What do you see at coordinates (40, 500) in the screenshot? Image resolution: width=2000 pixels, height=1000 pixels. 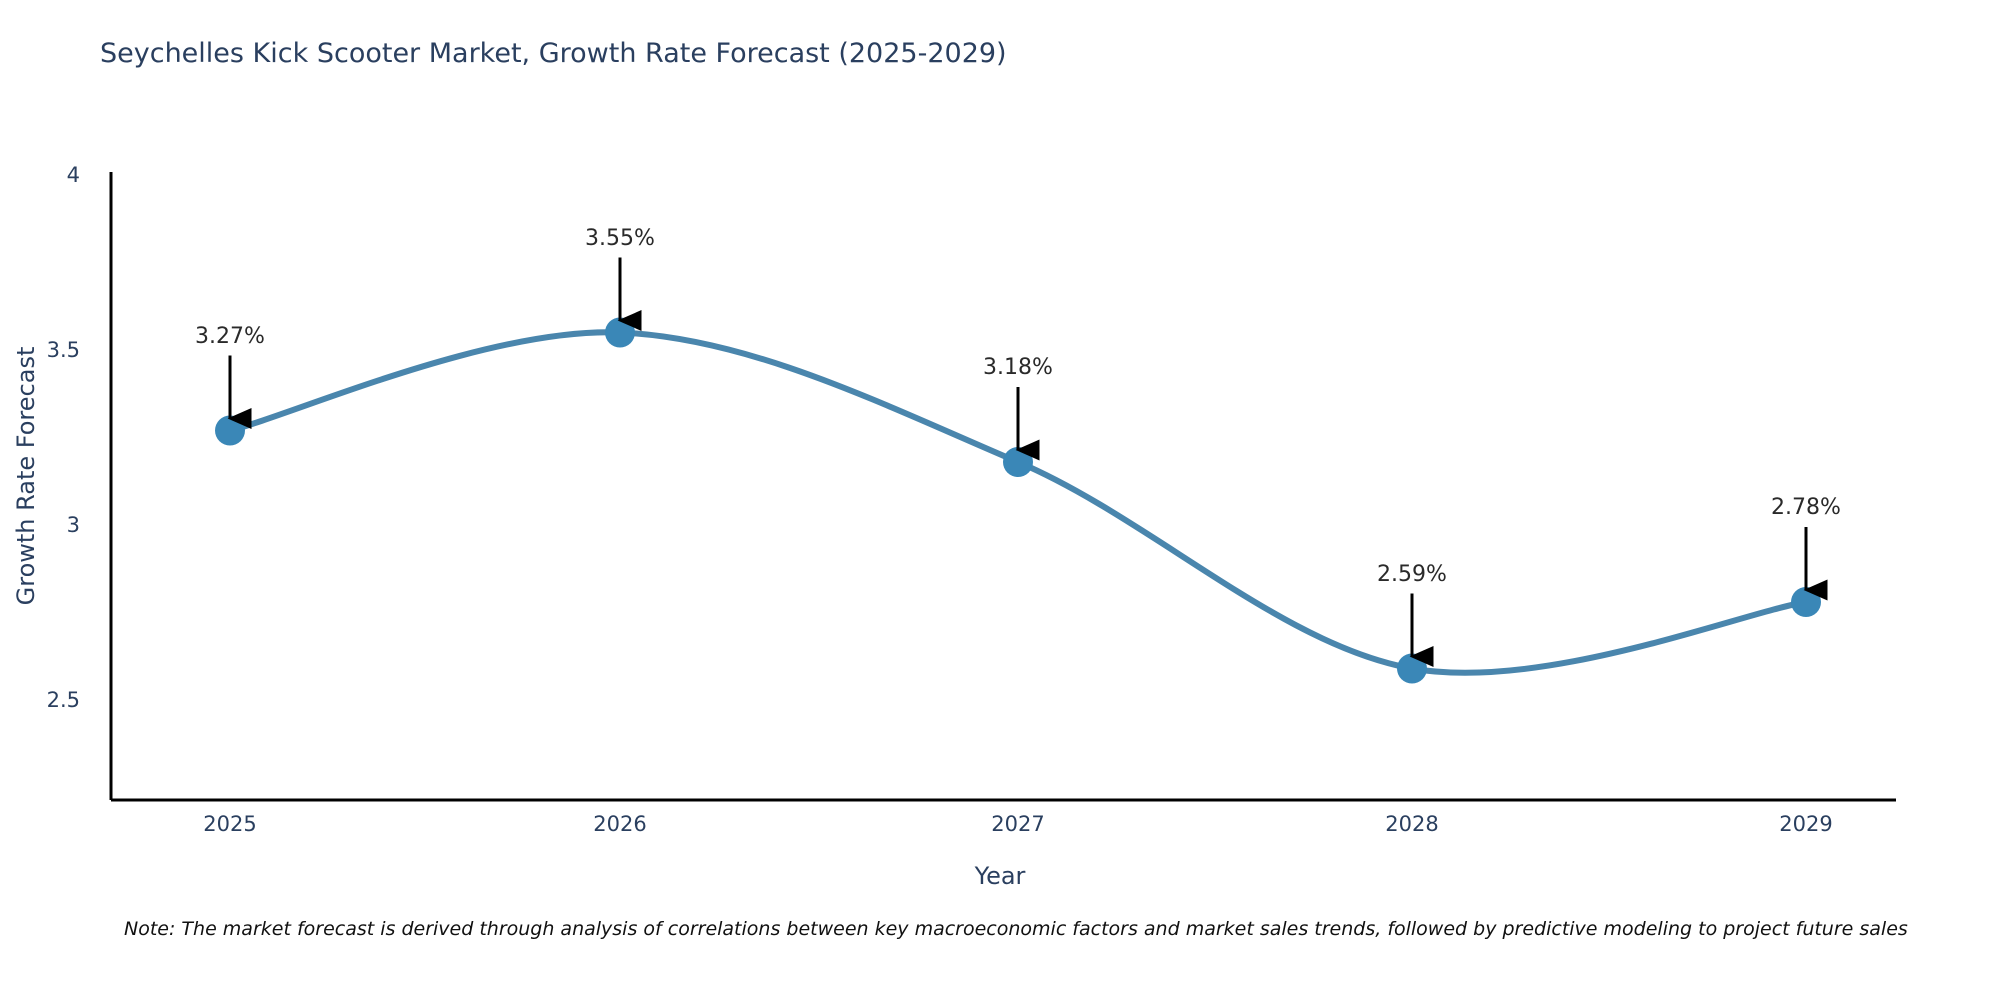 I see `y-axis-tick-labels: 4 3.5 3 2.5` at bounding box center [40, 500].